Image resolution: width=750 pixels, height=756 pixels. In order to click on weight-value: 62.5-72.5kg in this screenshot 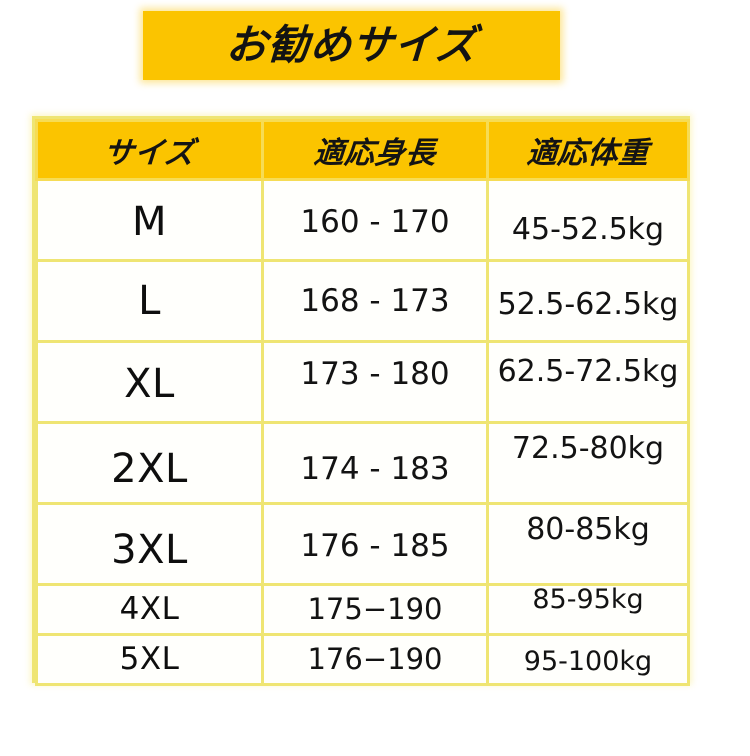, I will do `click(588, 371)`.